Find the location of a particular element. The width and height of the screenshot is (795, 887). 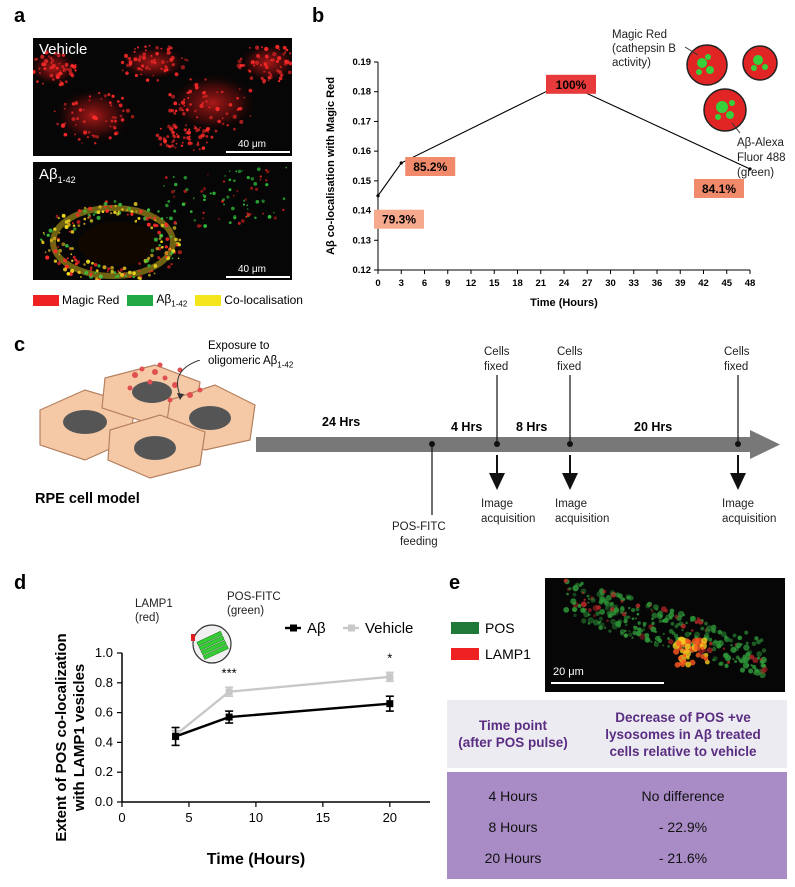

panel-a-label: a is located at coordinates (20, 16).